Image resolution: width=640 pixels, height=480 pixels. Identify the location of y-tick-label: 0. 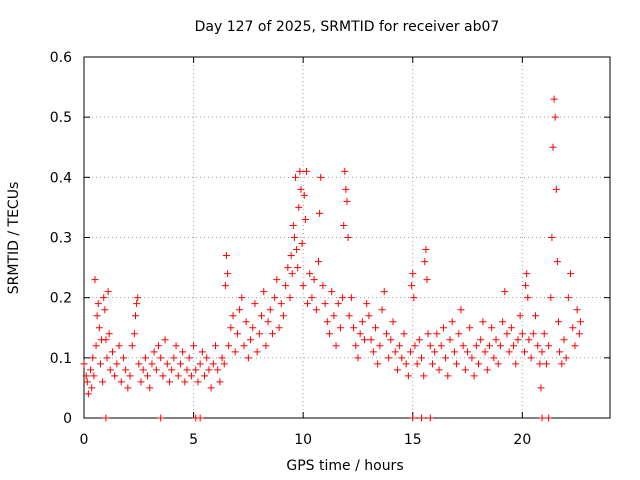
(67, 419).